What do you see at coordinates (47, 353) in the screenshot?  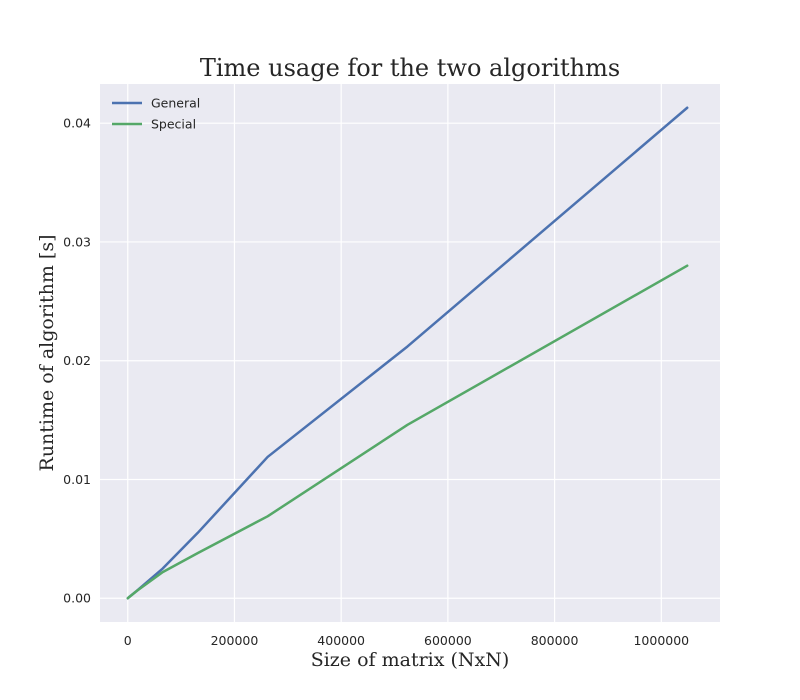 I see `y-axis-label: Runtime of algorithm [s]` at bounding box center [47, 353].